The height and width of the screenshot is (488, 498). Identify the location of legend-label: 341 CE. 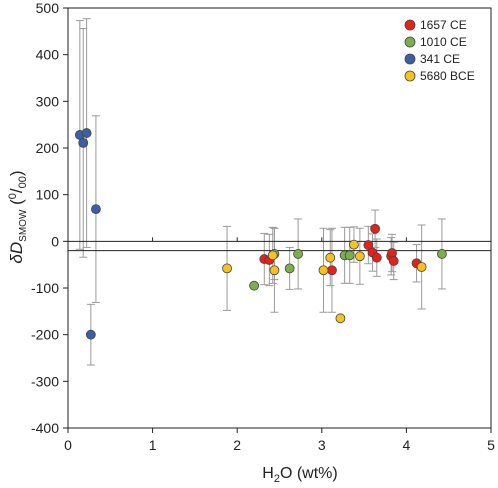
(440, 59).